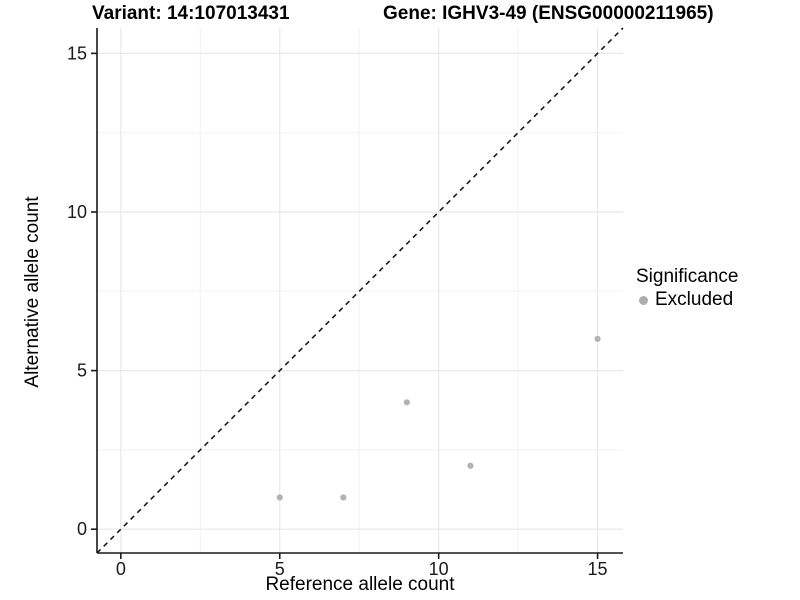  What do you see at coordinates (548, 13) in the screenshot?
I see `plot-title-gene: Gene: IGHV3-49 (ENSG00000211965)` at bounding box center [548, 13].